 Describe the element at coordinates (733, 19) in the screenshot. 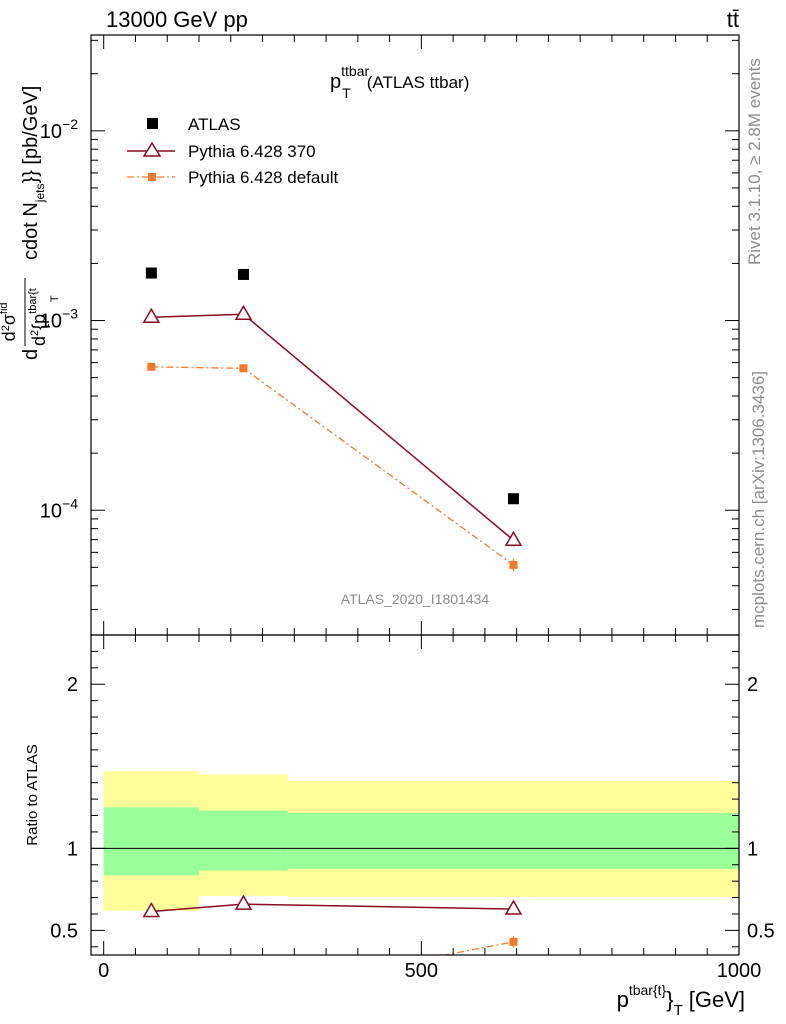

I see `header-right: tt̄` at that location.